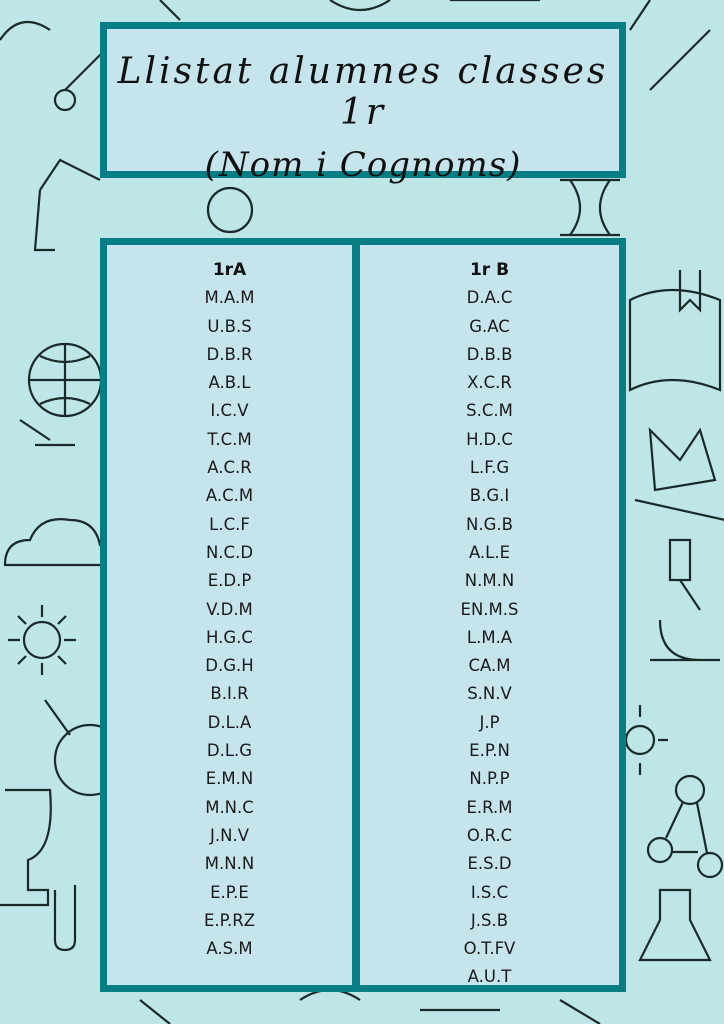 The height and width of the screenshot is (1024, 724). What do you see at coordinates (489, 864) in the screenshot?
I see `student-entry: E.S.D` at bounding box center [489, 864].